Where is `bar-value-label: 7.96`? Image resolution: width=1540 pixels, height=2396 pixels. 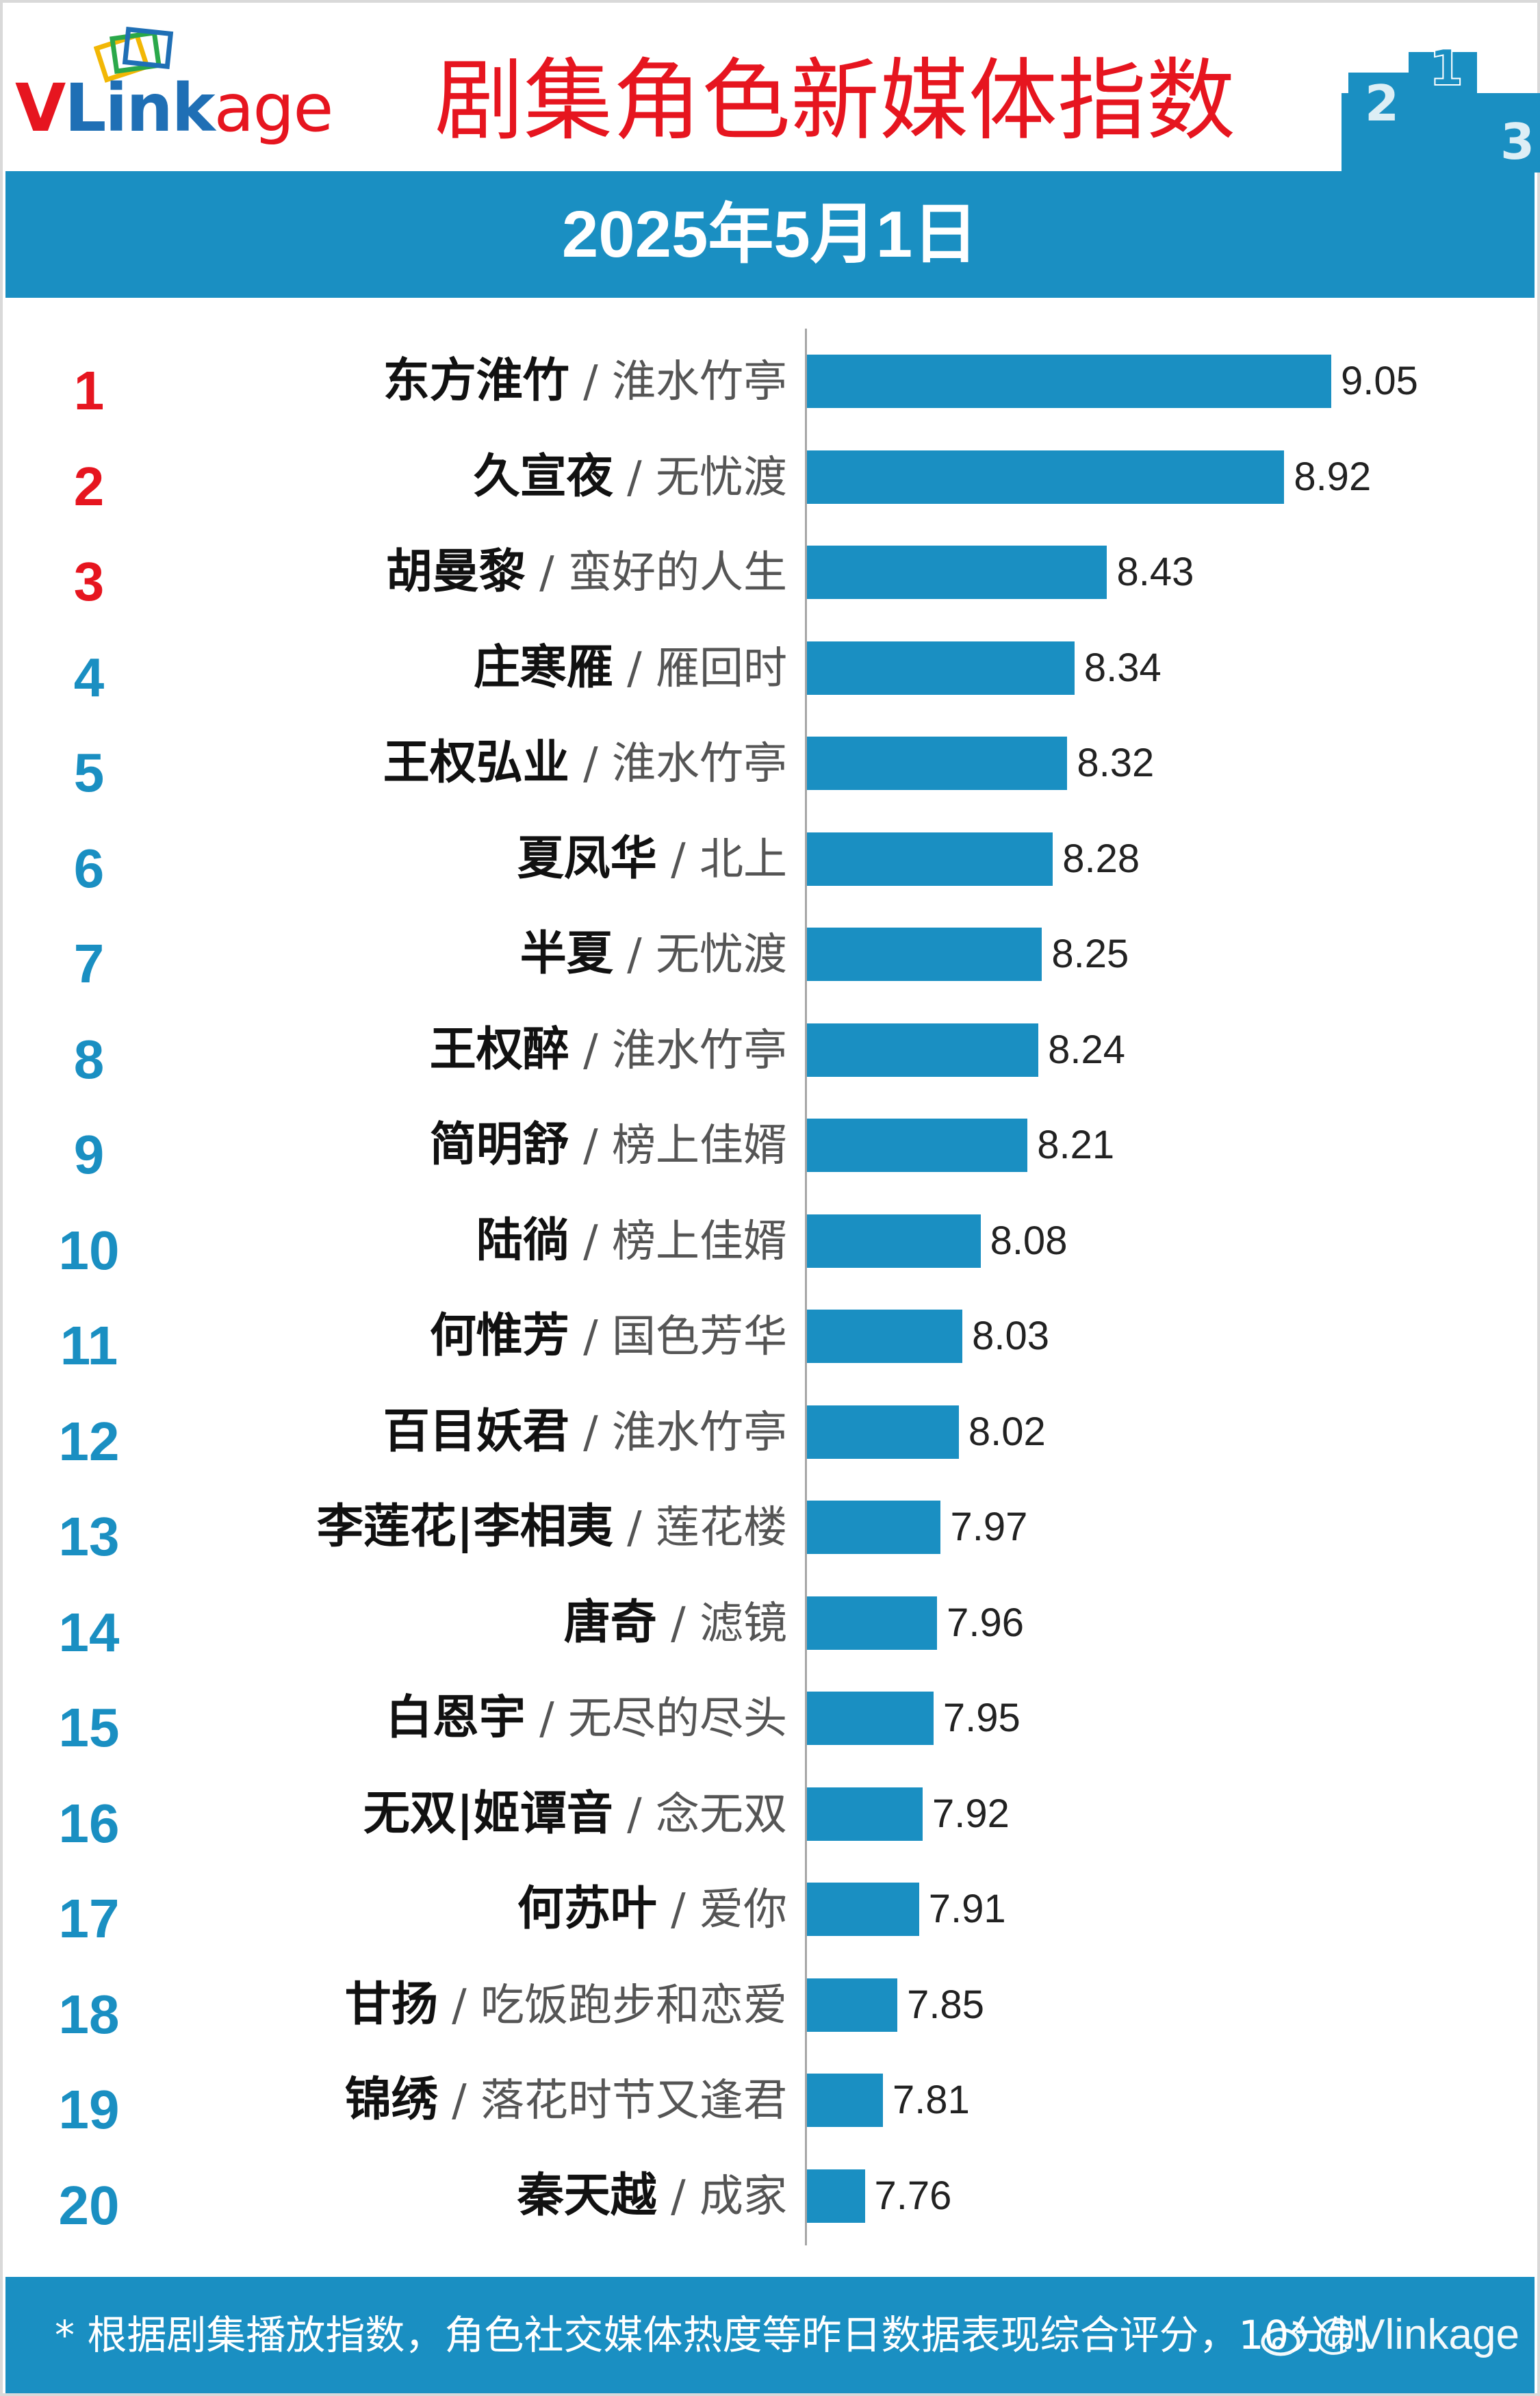 bar-value-label: 7.96 is located at coordinates (986, 1622).